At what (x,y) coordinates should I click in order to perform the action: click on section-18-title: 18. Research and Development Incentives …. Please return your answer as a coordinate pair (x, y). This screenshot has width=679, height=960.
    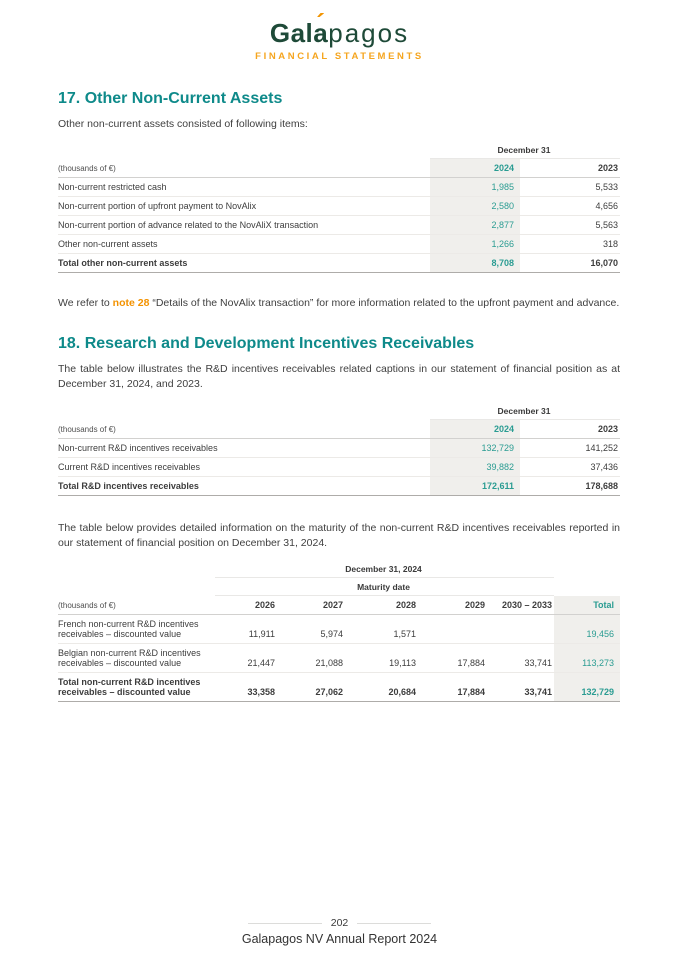
    Looking at the image, I should click on (266, 343).